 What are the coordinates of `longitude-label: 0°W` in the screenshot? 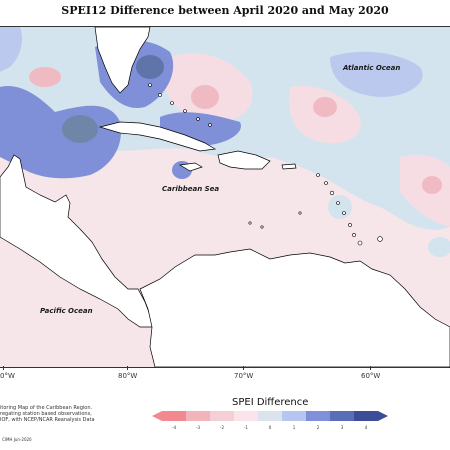 It's located at (7, 376).